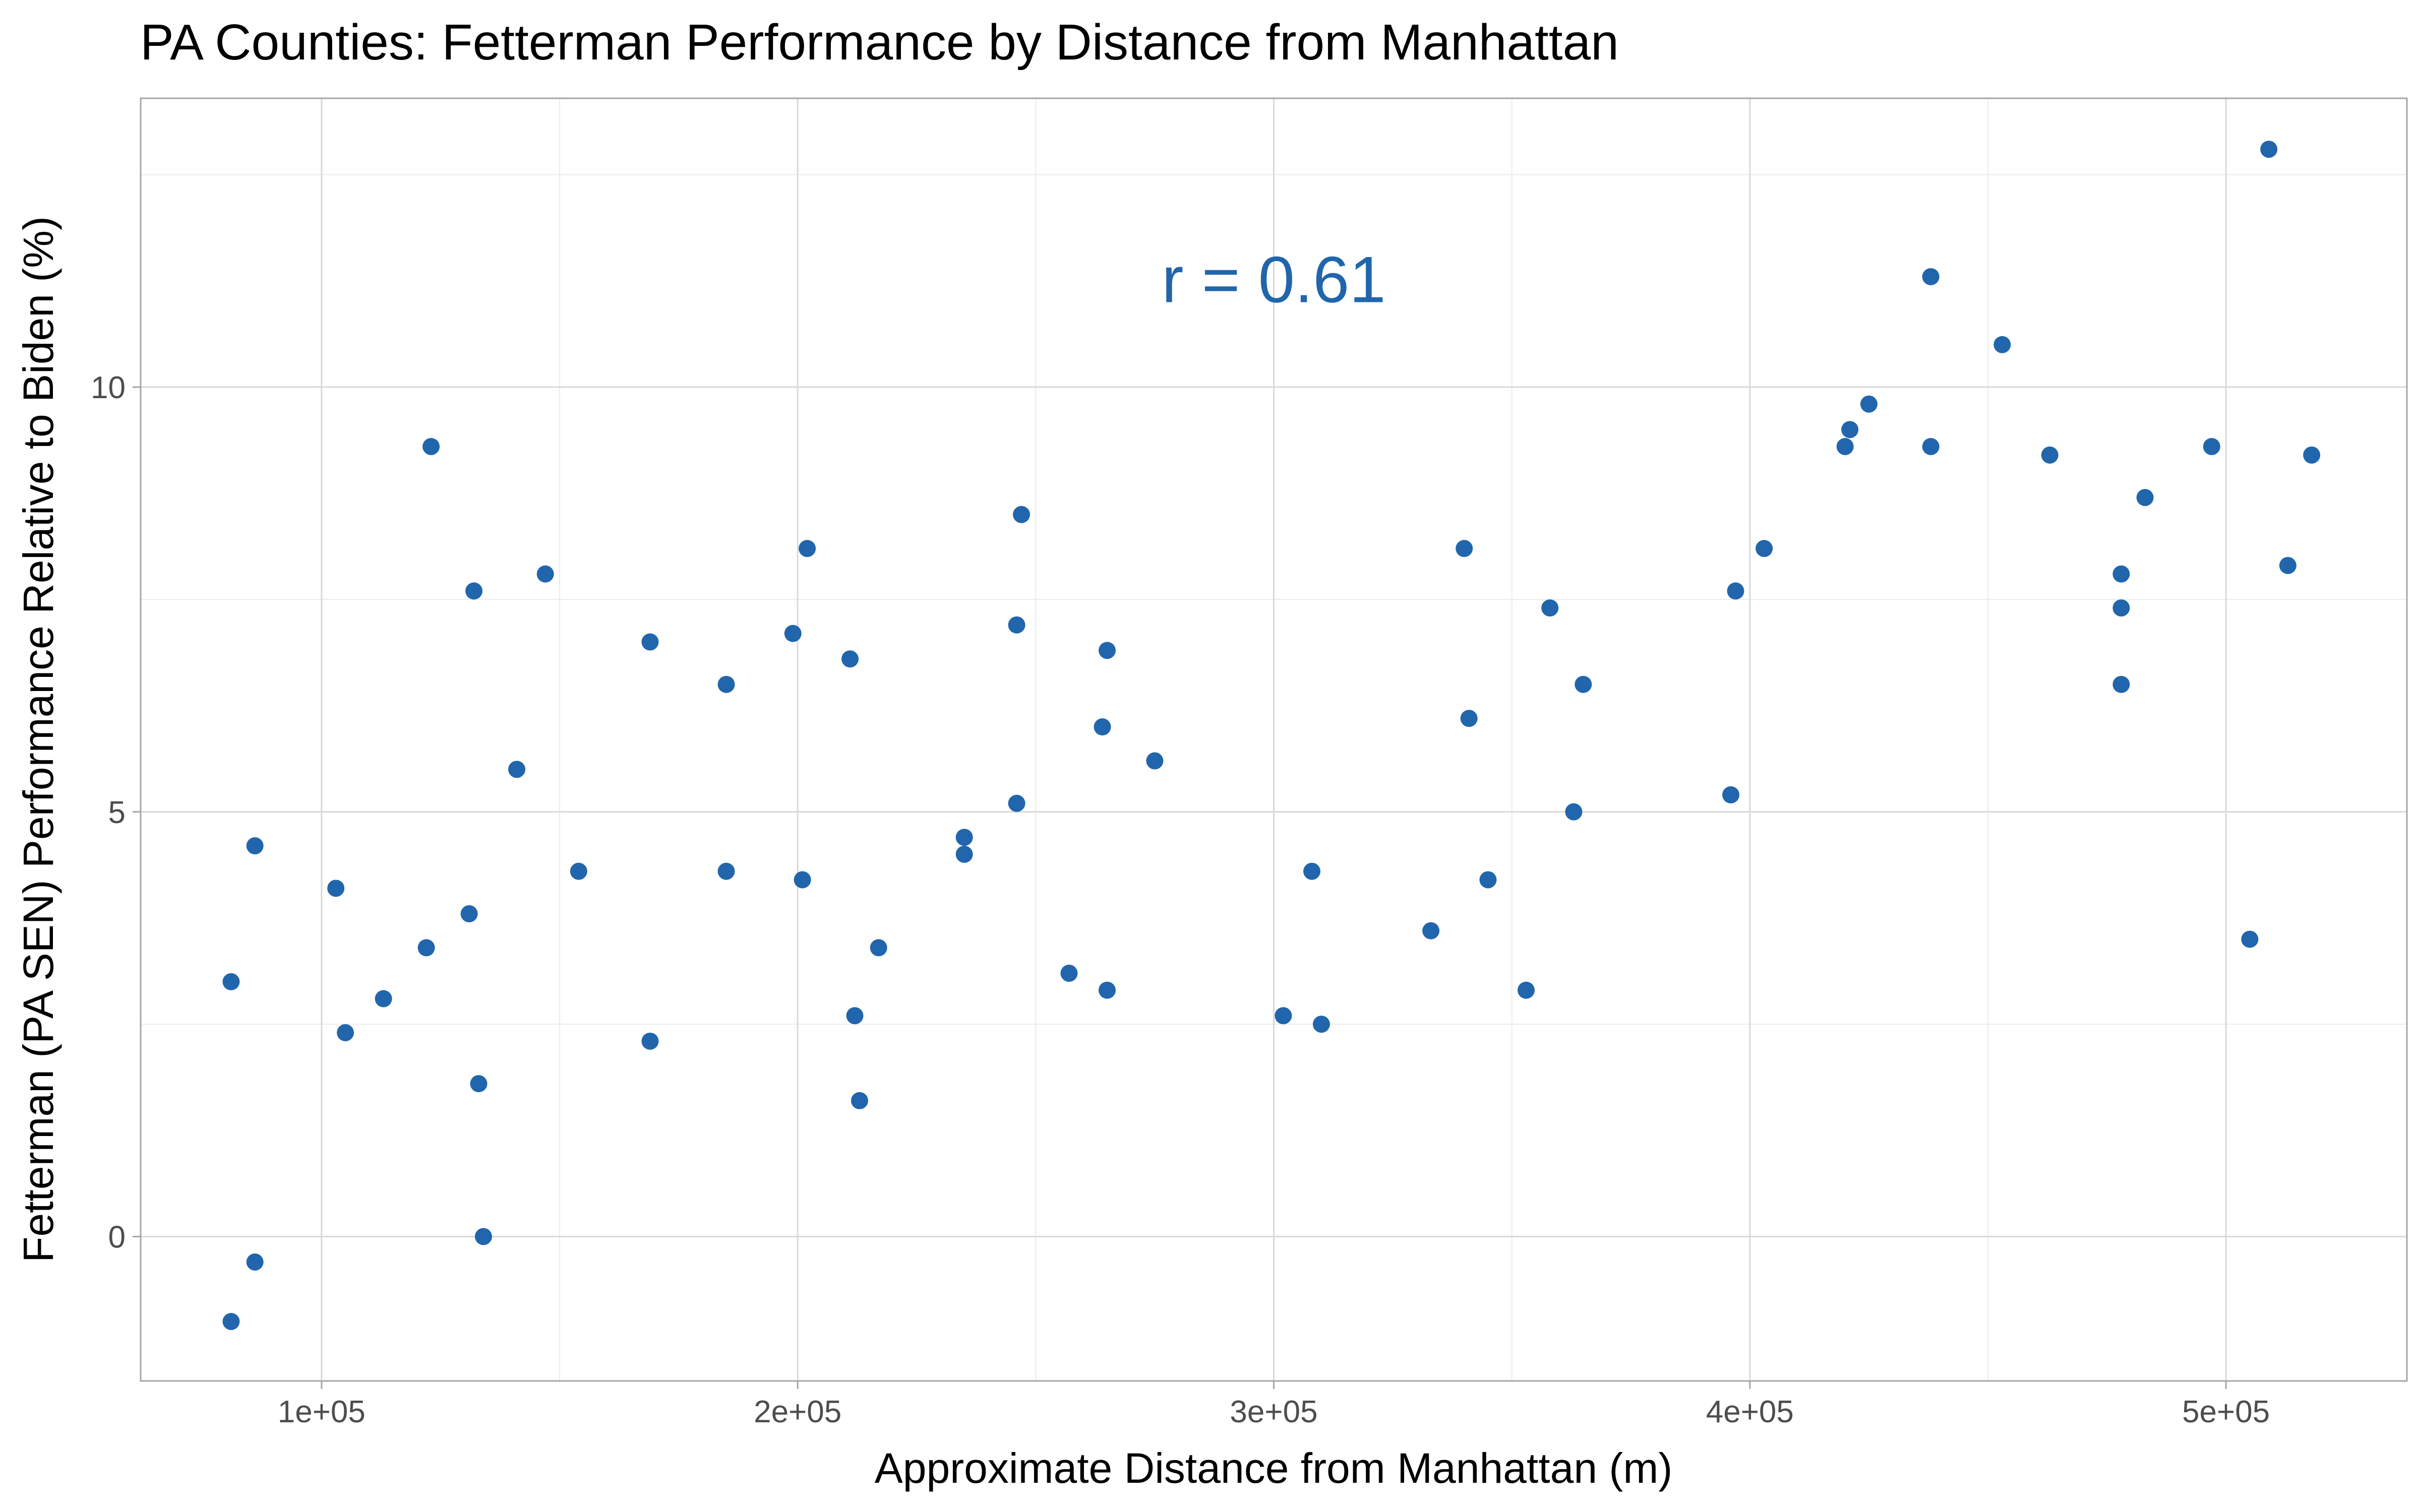  What do you see at coordinates (2226, 1412) in the screenshot?
I see `x-tick-label: 5e+05` at bounding box center [2226, 1412].